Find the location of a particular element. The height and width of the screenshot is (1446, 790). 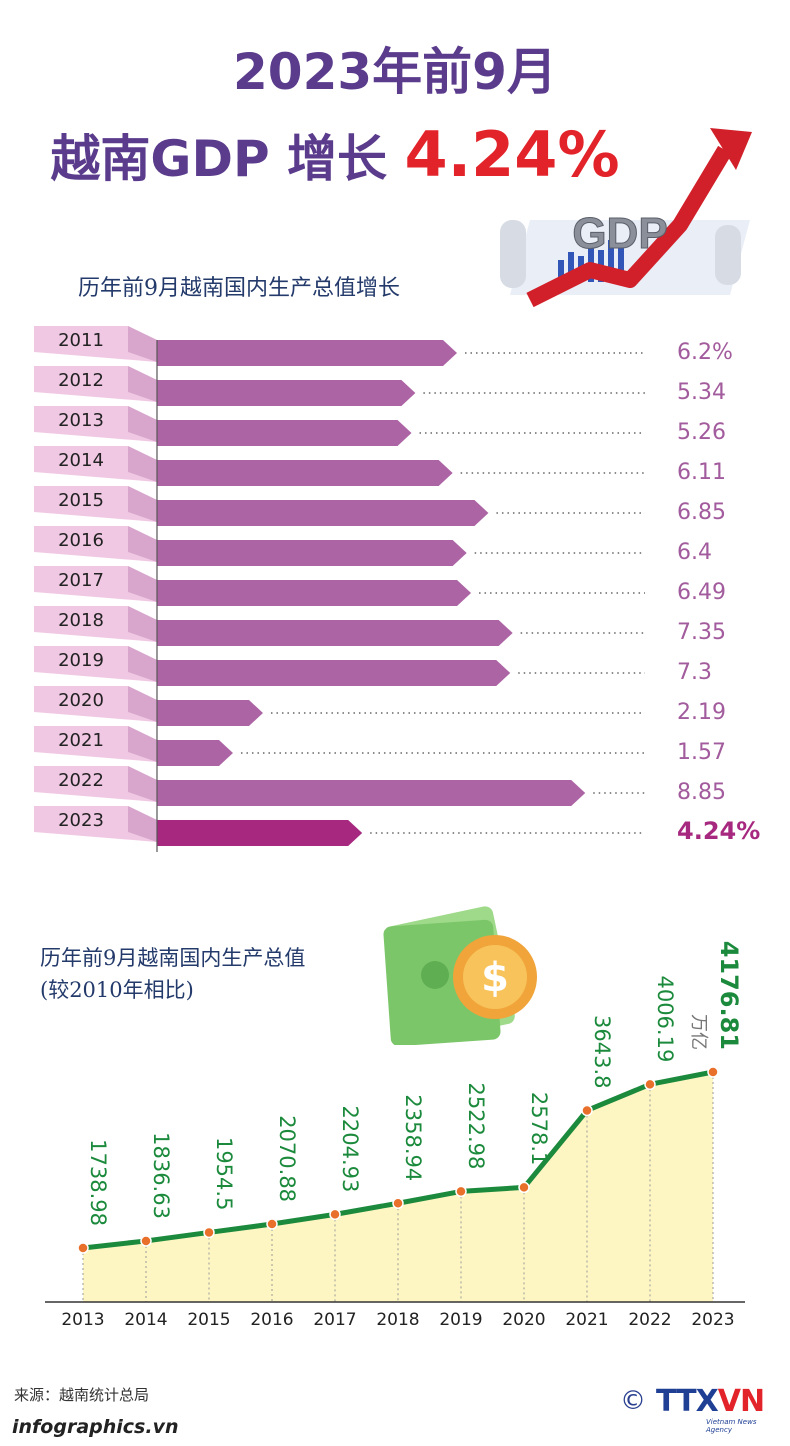

ttxvn-logo: © TTXVN Vietnam News Agency is located at coordinates (700, 1409).